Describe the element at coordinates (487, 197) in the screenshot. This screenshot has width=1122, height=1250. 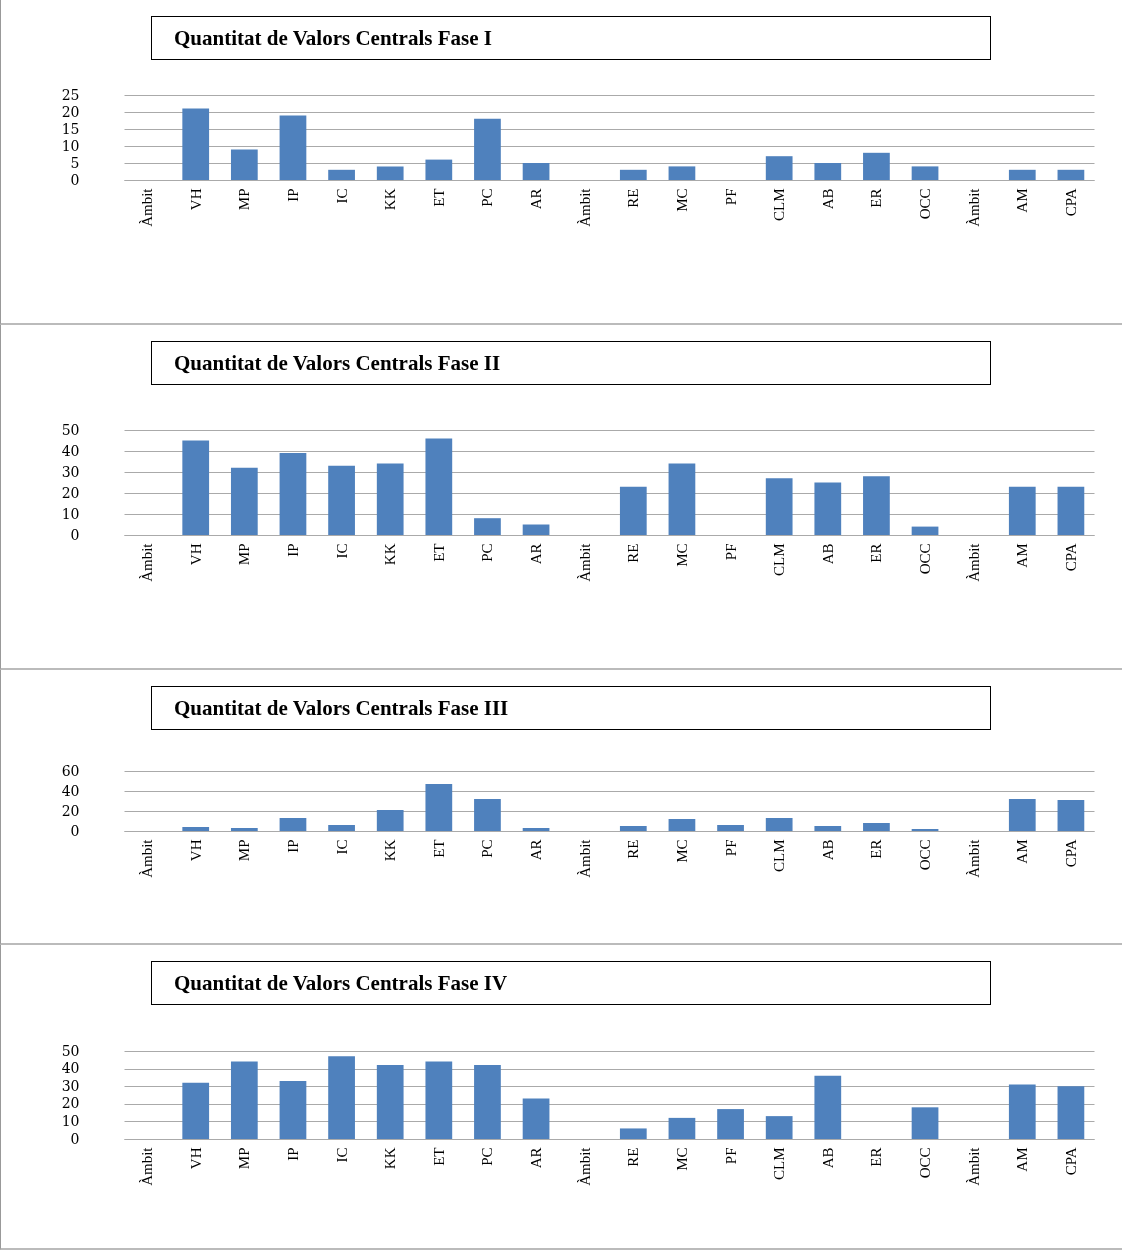
I see `x-tick-label: PC` at that location.